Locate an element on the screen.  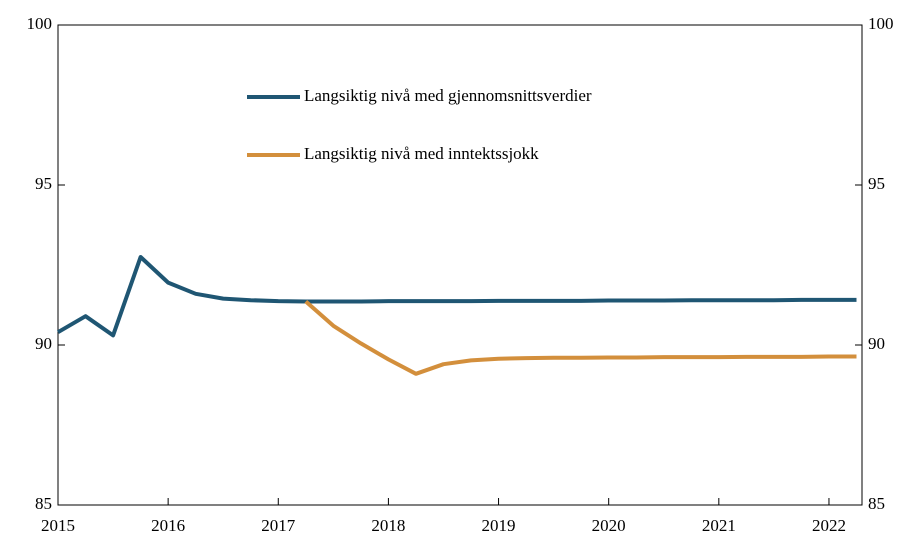
x-tick-label: 2022 is located at coordinates (829, 525).